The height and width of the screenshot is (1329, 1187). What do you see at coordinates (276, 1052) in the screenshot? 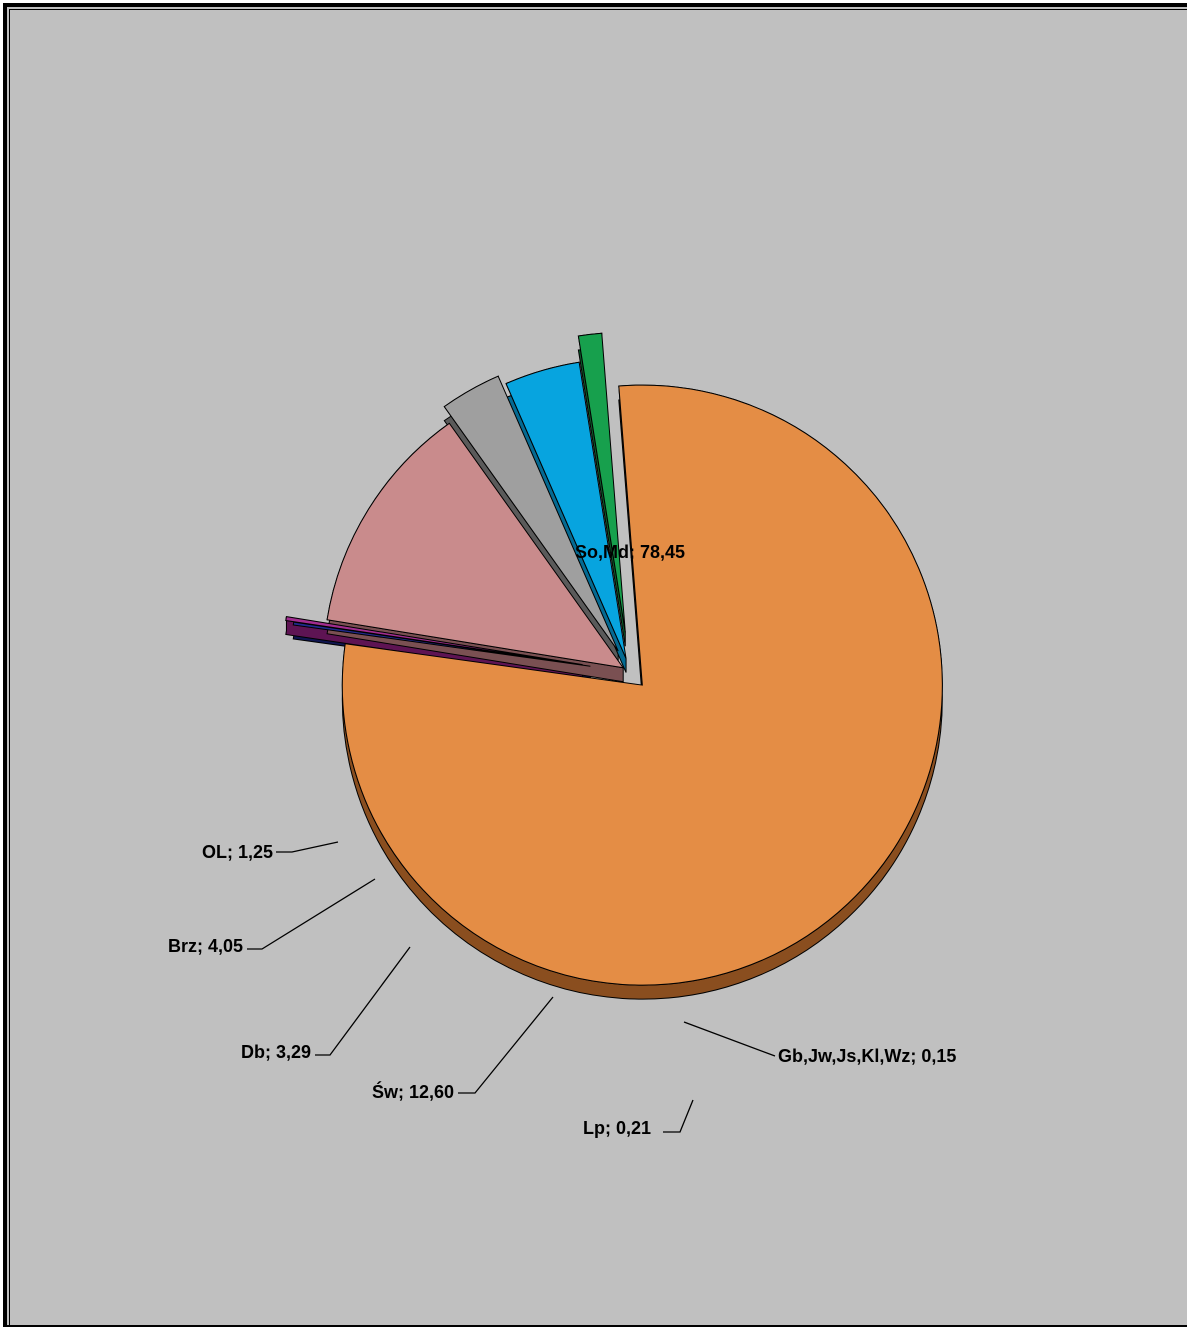
I see `data-label-4: Db; 3,29` at bounding box center [276, 1052].